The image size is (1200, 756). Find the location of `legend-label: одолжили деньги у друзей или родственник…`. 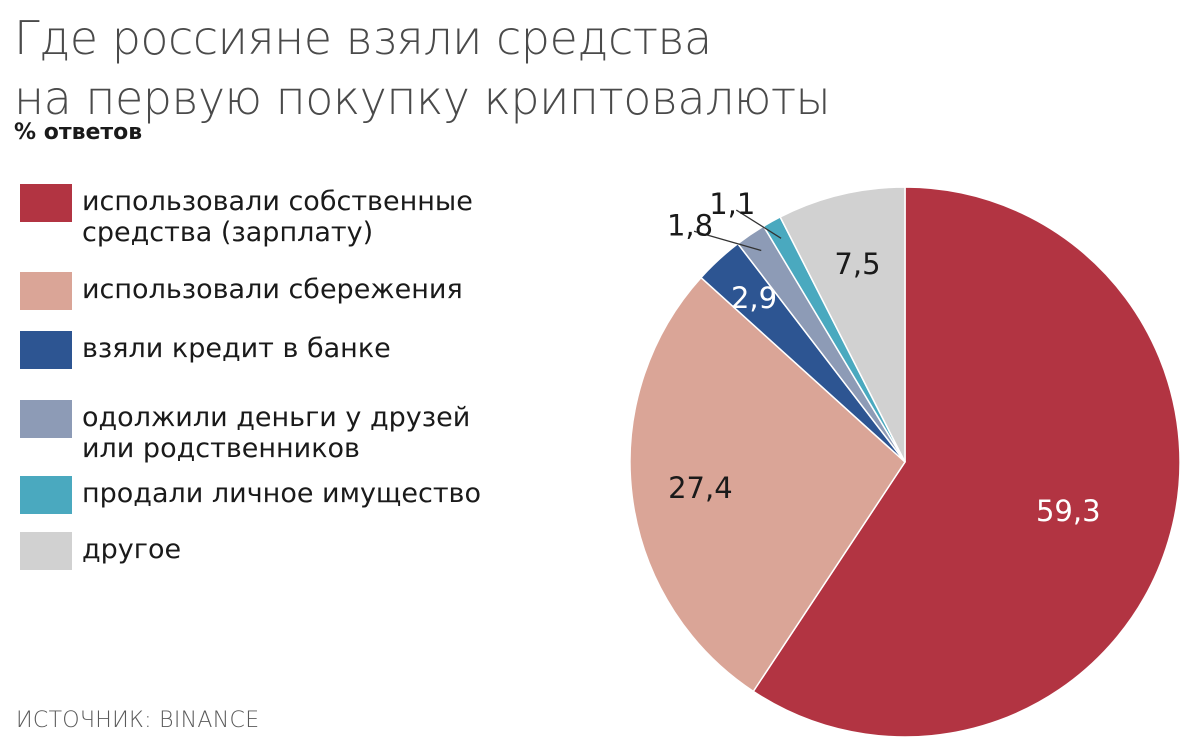

legend-label: одолжили деньги у друзей или родственник… is located at coordinates (276, 433).